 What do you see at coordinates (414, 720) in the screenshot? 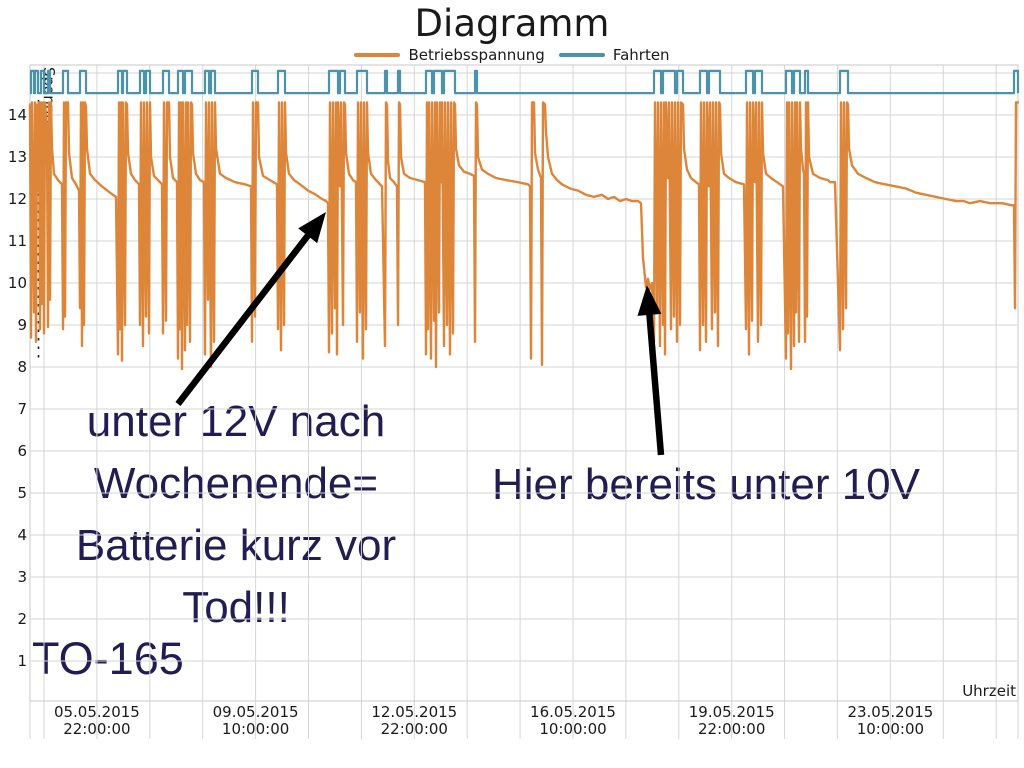
I see `x-tick-label: 12.05.2015 22:00:00` at bounding box center [414, 720].